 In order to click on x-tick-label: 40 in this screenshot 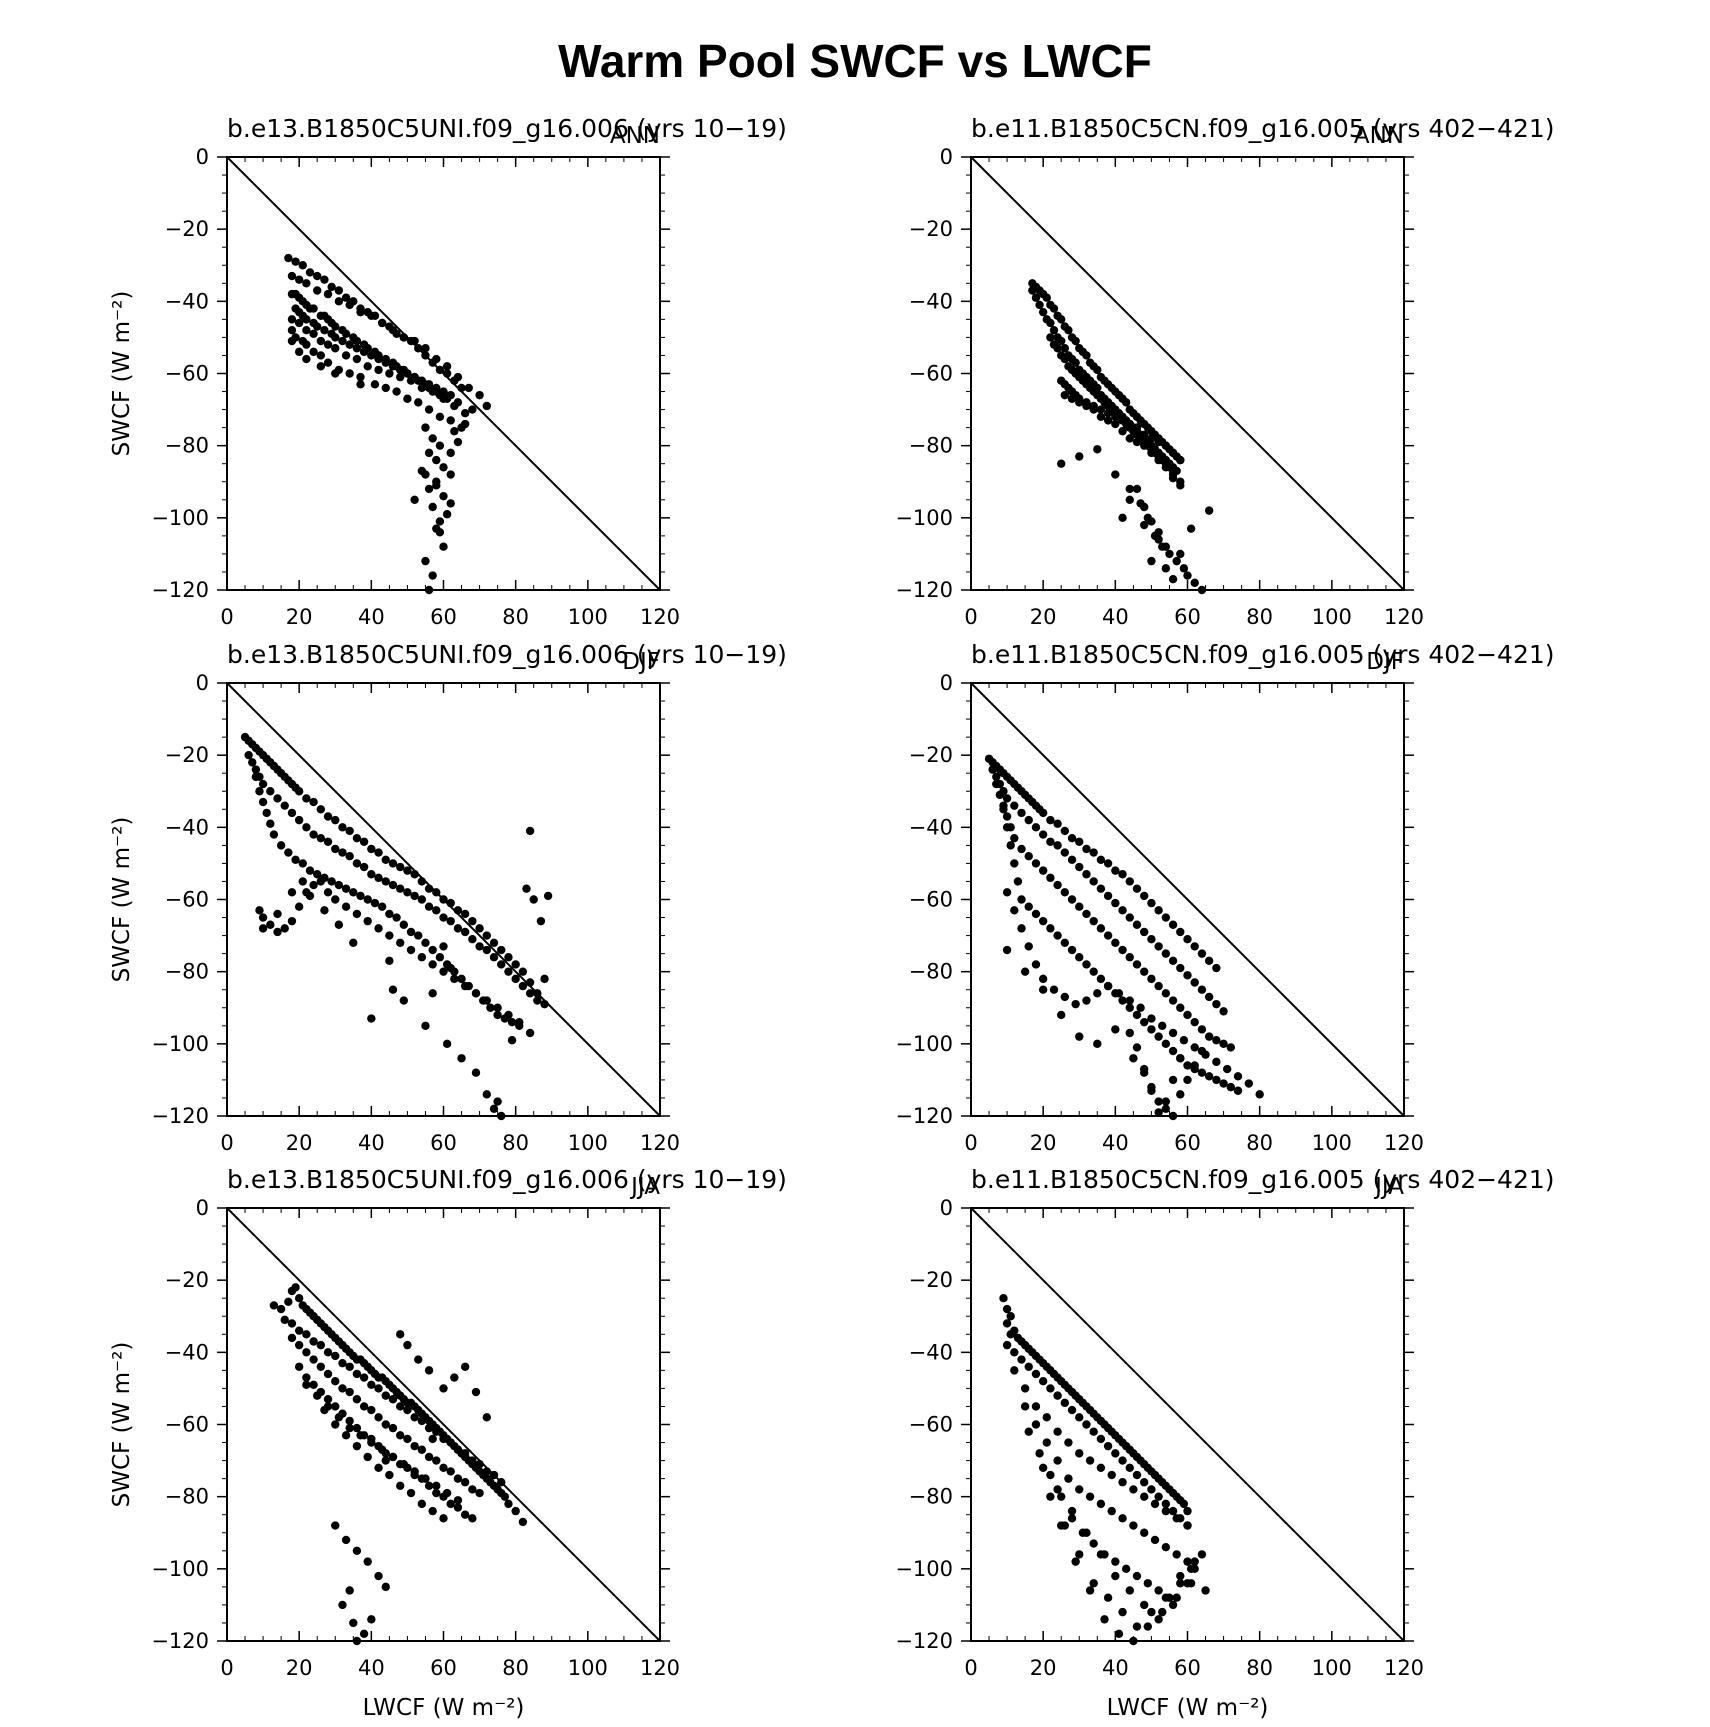, I will do `click(1115, 1668)`.